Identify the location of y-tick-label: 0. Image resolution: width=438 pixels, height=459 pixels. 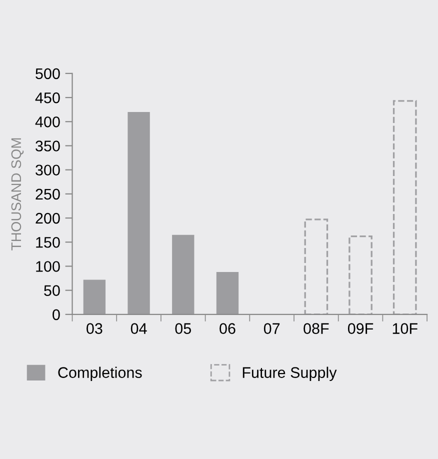
(56, 314).